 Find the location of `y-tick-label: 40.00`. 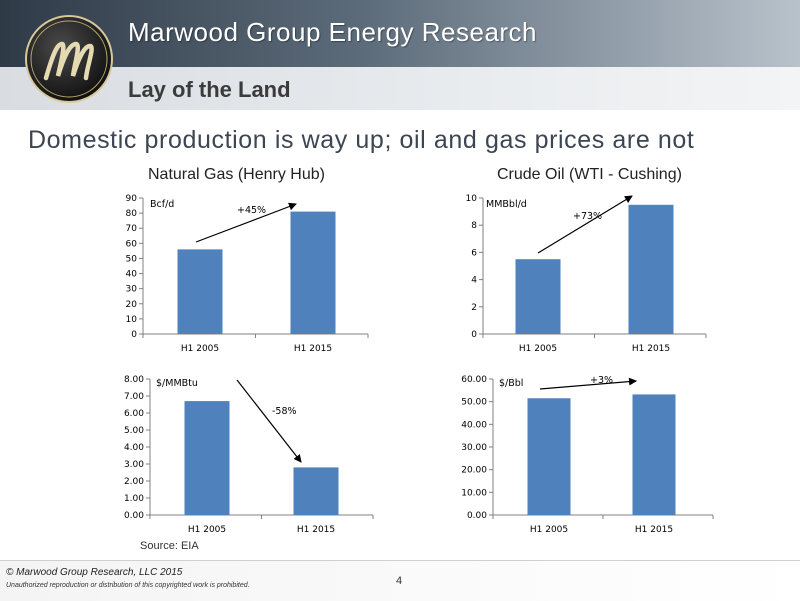

y-tick-label: 40.00 is located at coordinates (474, 425).